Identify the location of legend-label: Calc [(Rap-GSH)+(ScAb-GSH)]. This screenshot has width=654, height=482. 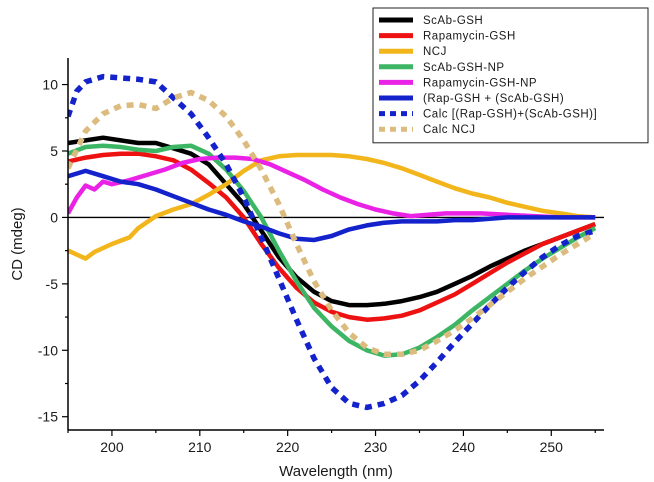
(510, 115).